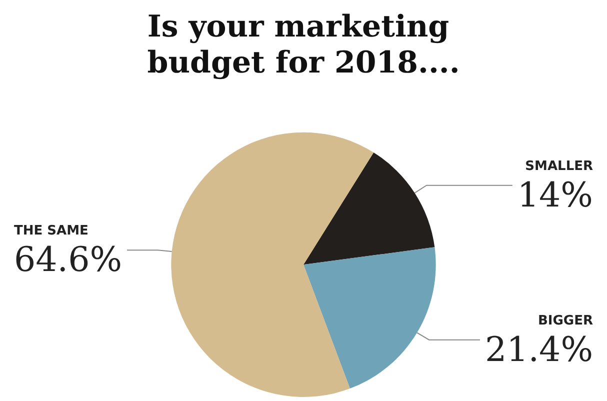  I want to click on slice-label: SMALLER, so click(559, 166).